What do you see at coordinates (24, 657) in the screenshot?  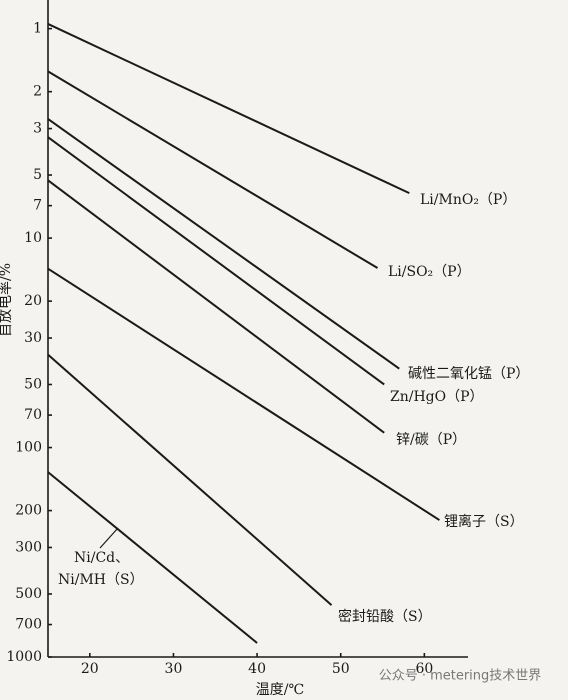 I see `y-tick-label: 1000` at bounding box center [24, 657].